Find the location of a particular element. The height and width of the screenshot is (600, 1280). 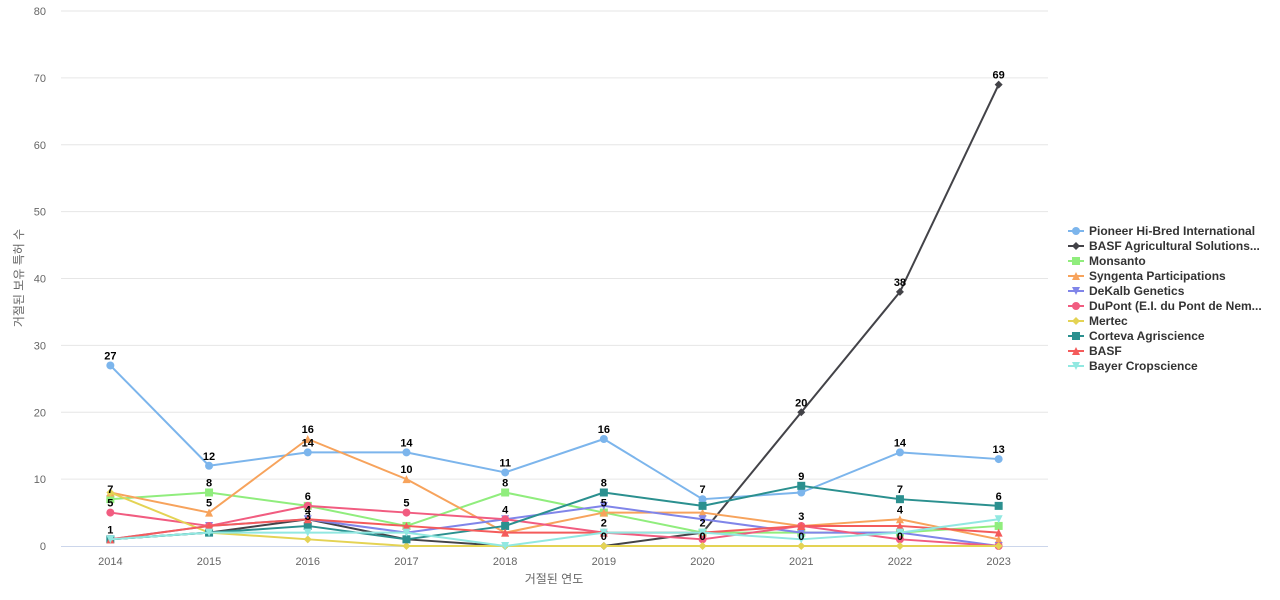

data-label: 10 is located at coordinates (406, 470).